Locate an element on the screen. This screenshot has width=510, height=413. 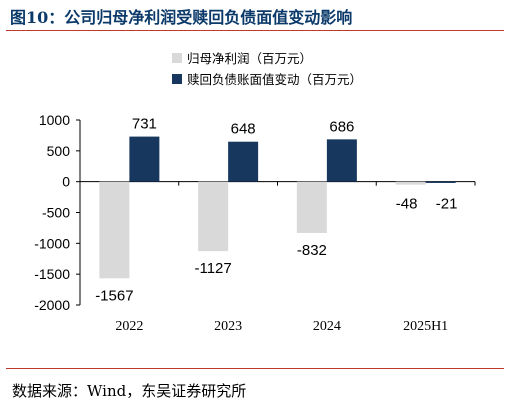
legend-label-series1: 归母净利润（百万元） is located at coordinates (249, 58).